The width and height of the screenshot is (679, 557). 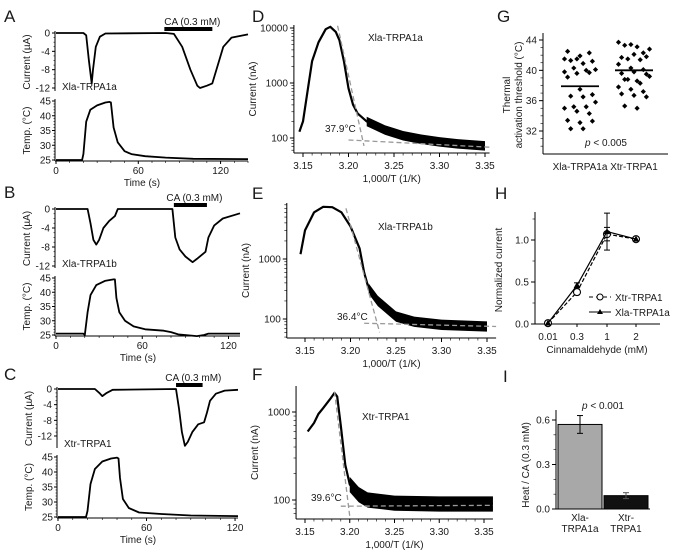 What do you see at coordinates (257, 374) in the screenshot?
I see `panel-letter: F` at bounding box center [257, 374].